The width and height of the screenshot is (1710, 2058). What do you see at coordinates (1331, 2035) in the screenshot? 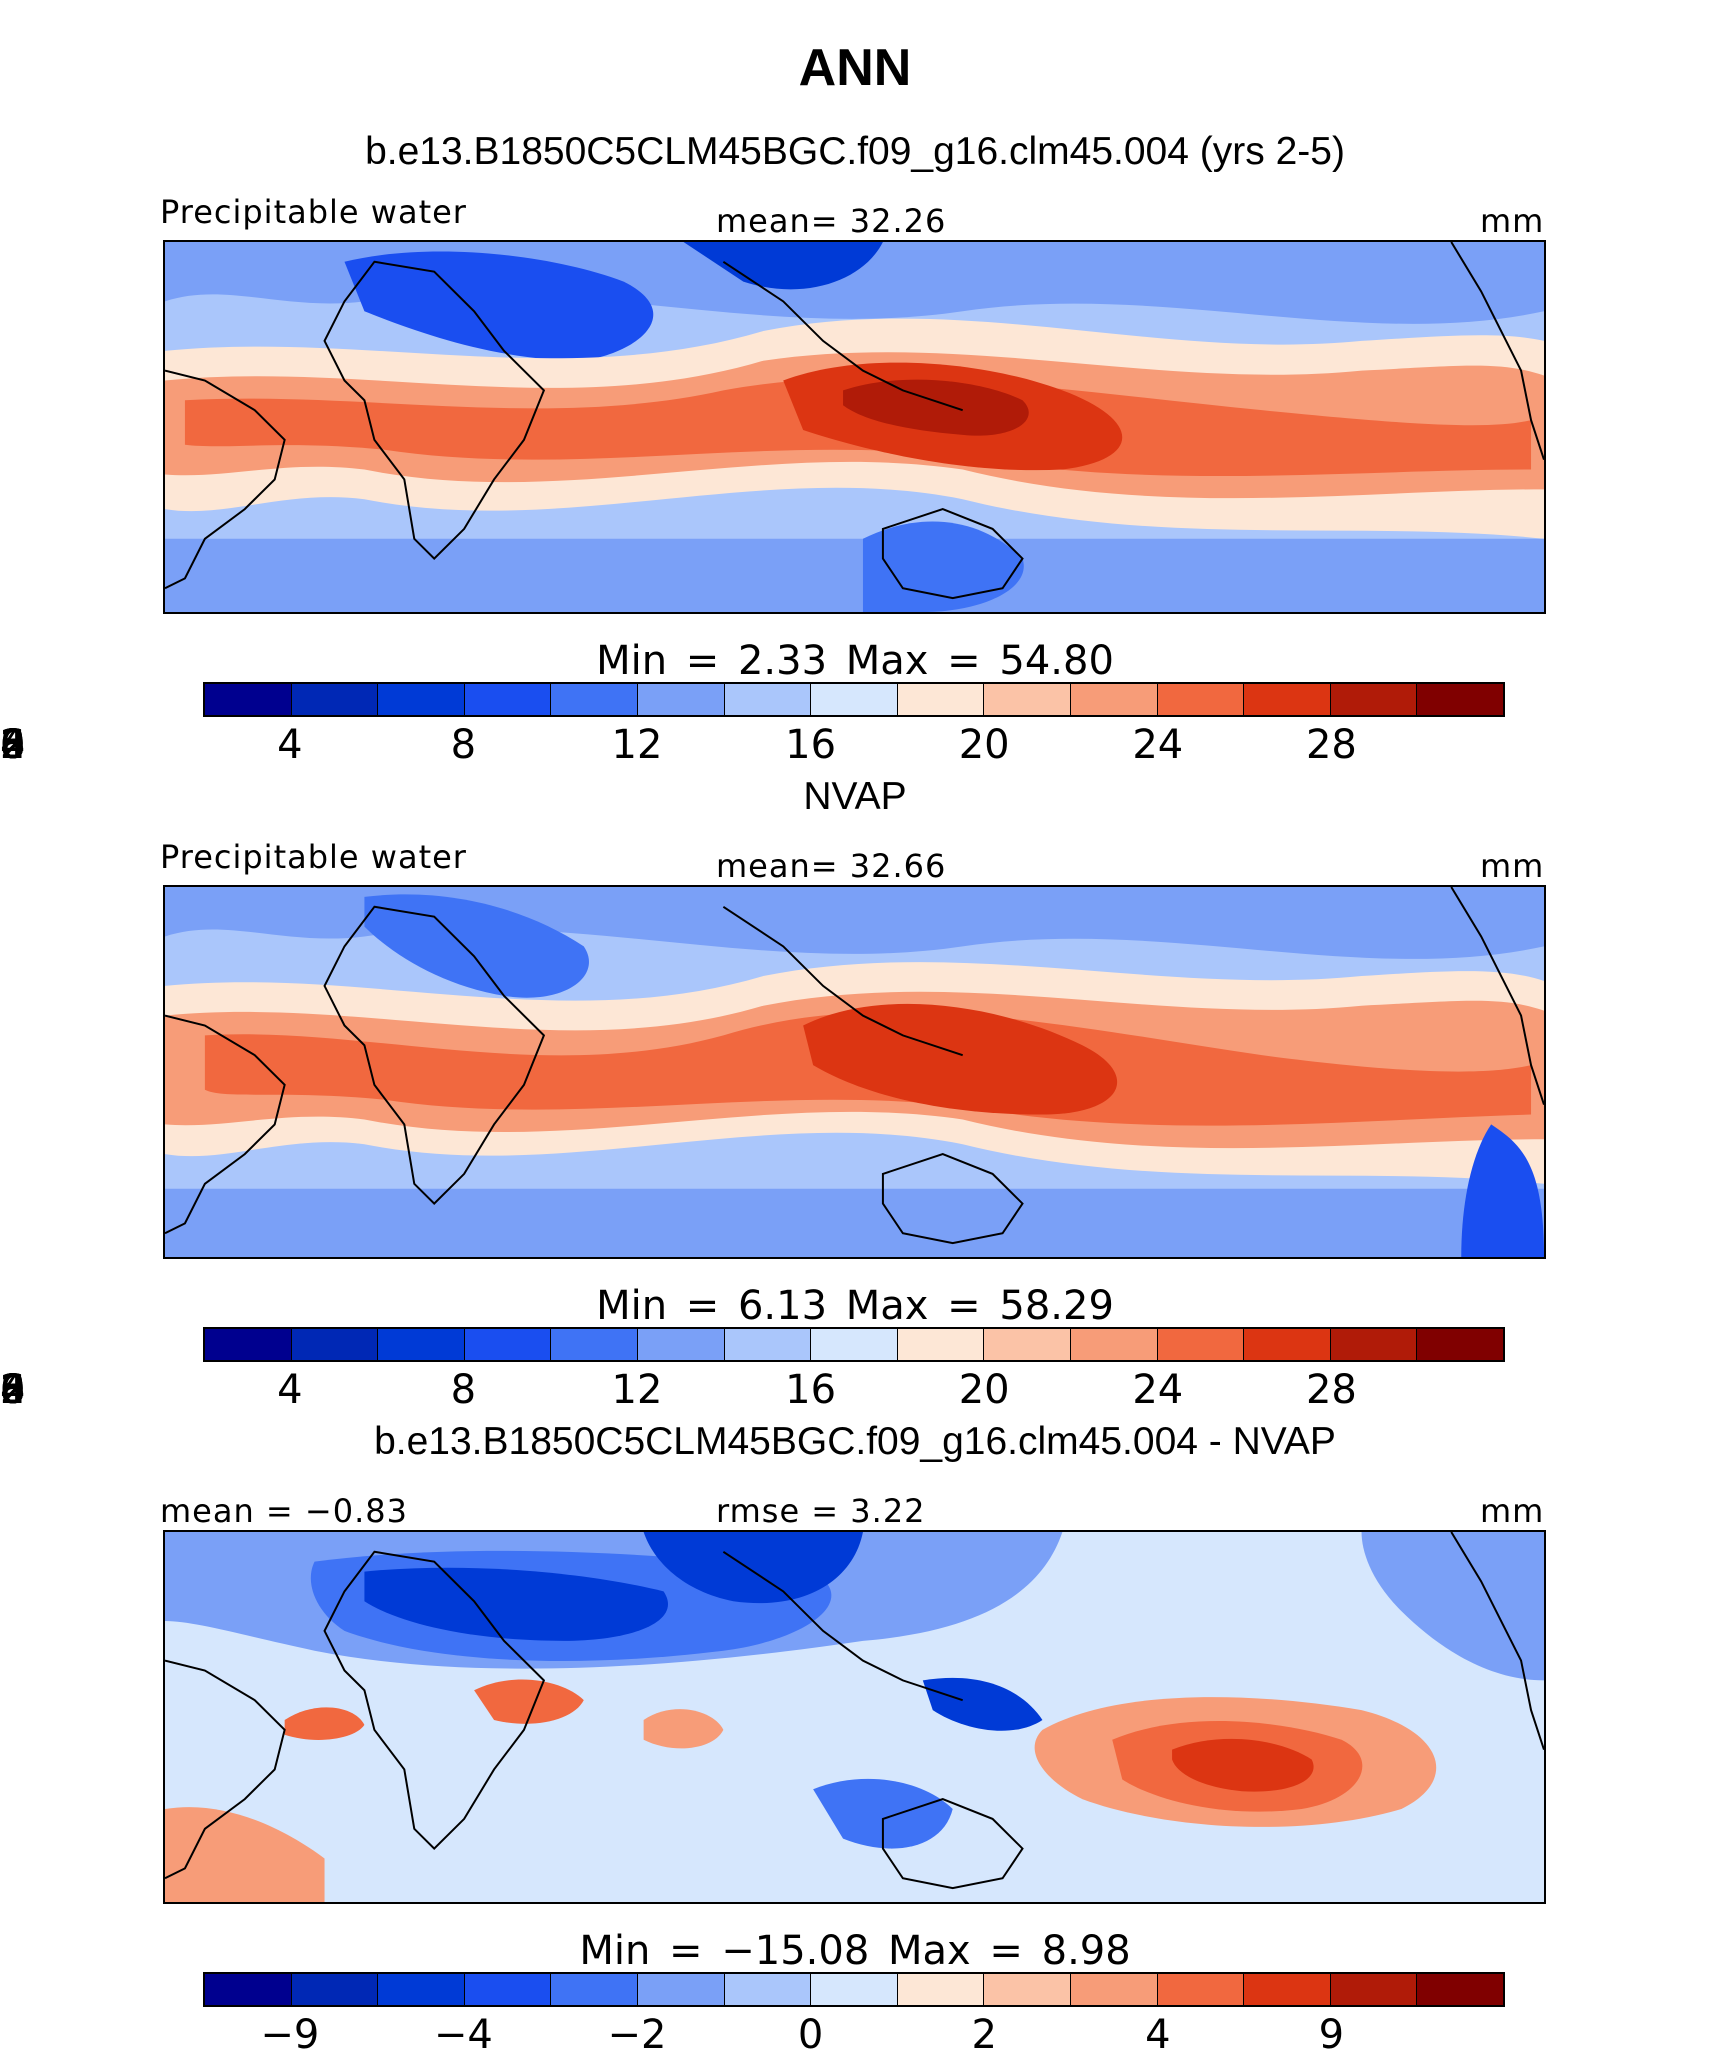
I see `colorbar-tick-label: 9` at bounding box center [1331, 2035].